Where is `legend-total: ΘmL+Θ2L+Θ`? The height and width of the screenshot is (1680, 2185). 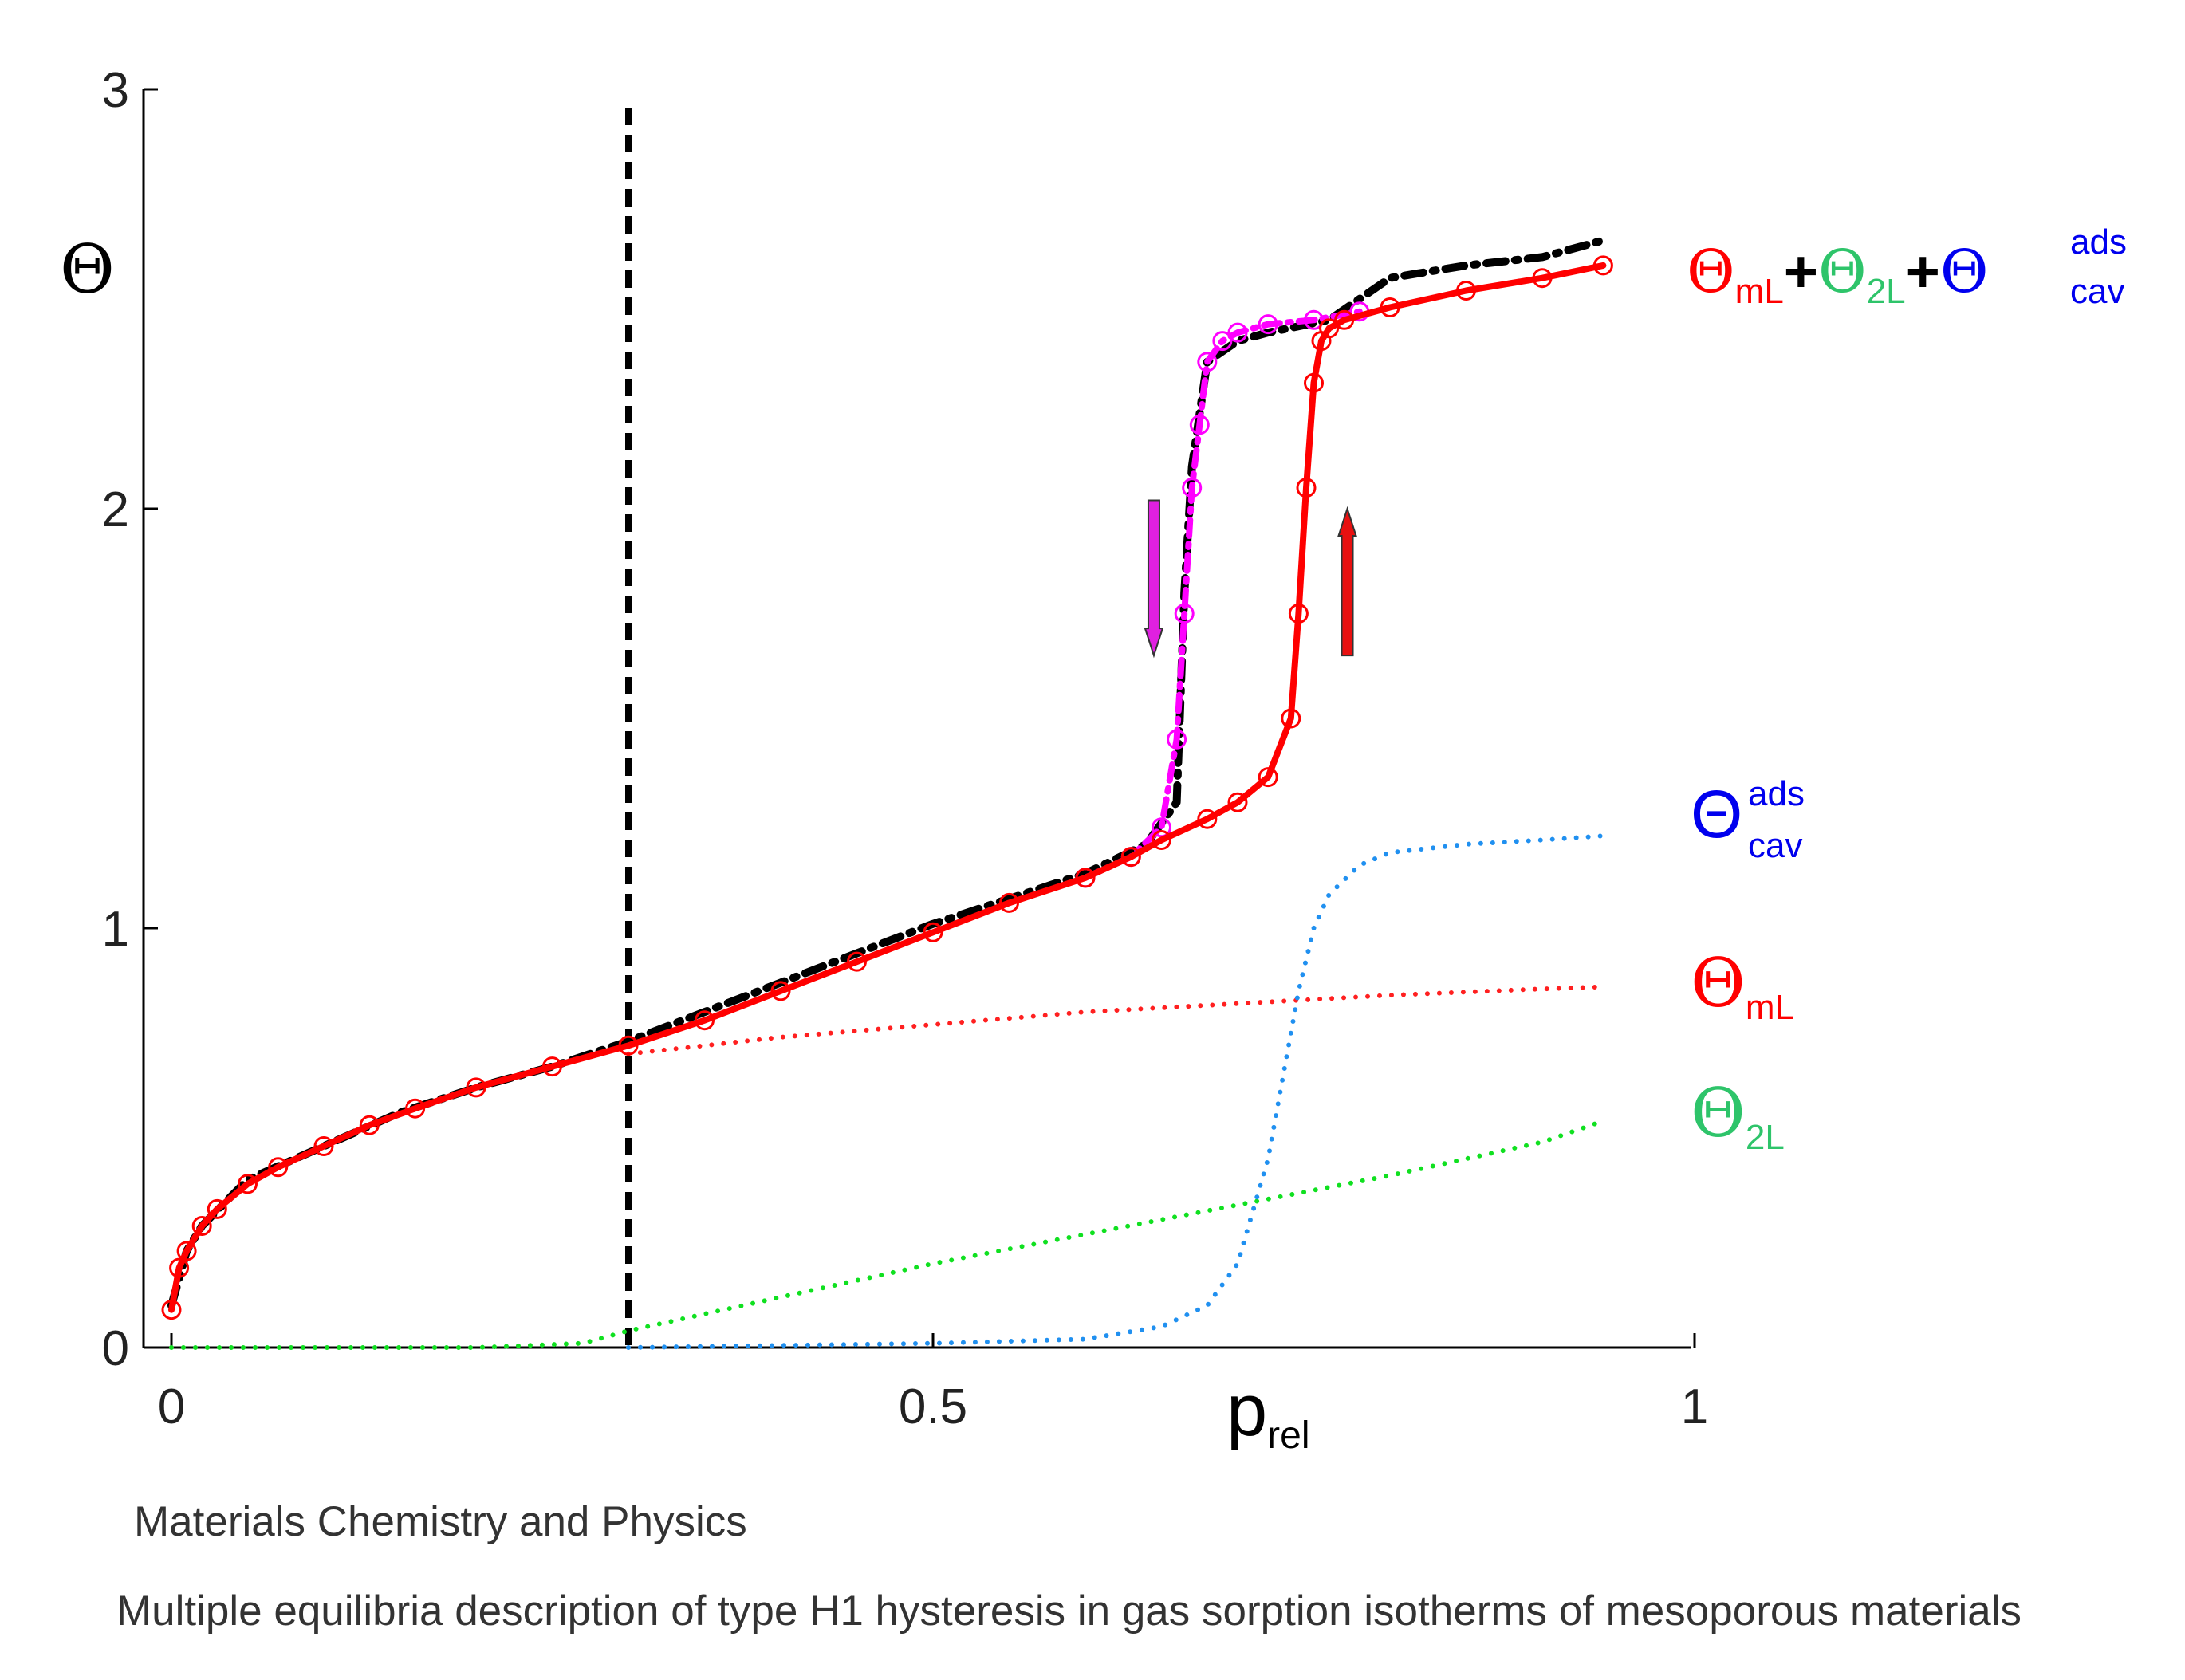 legend-total: ΘmL+Θ2L+Θ is located at coordinates (1838, 274).